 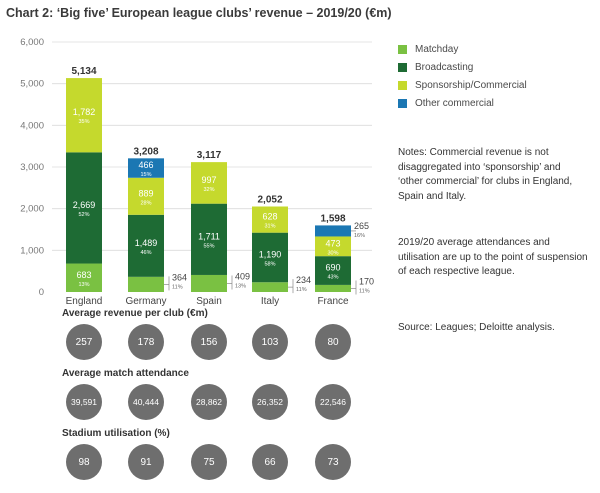 I want to click on x-category-label: Spain, so click(x=209, y=301).